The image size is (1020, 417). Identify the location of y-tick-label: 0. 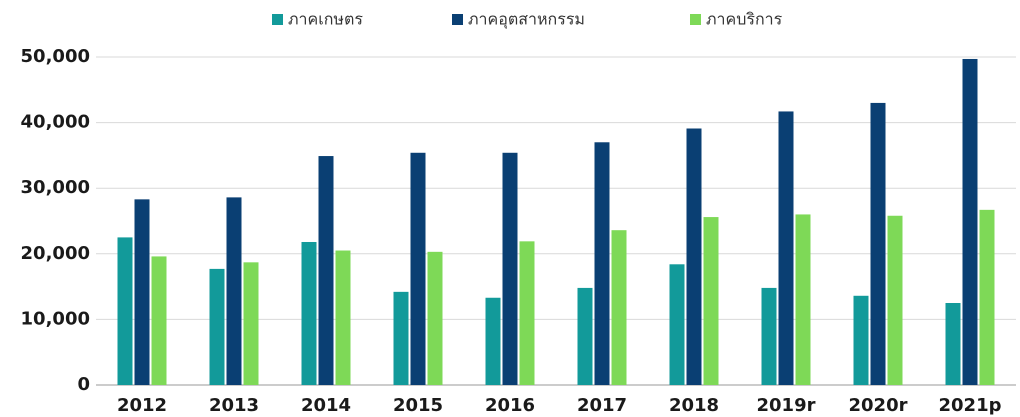
(83, 384).